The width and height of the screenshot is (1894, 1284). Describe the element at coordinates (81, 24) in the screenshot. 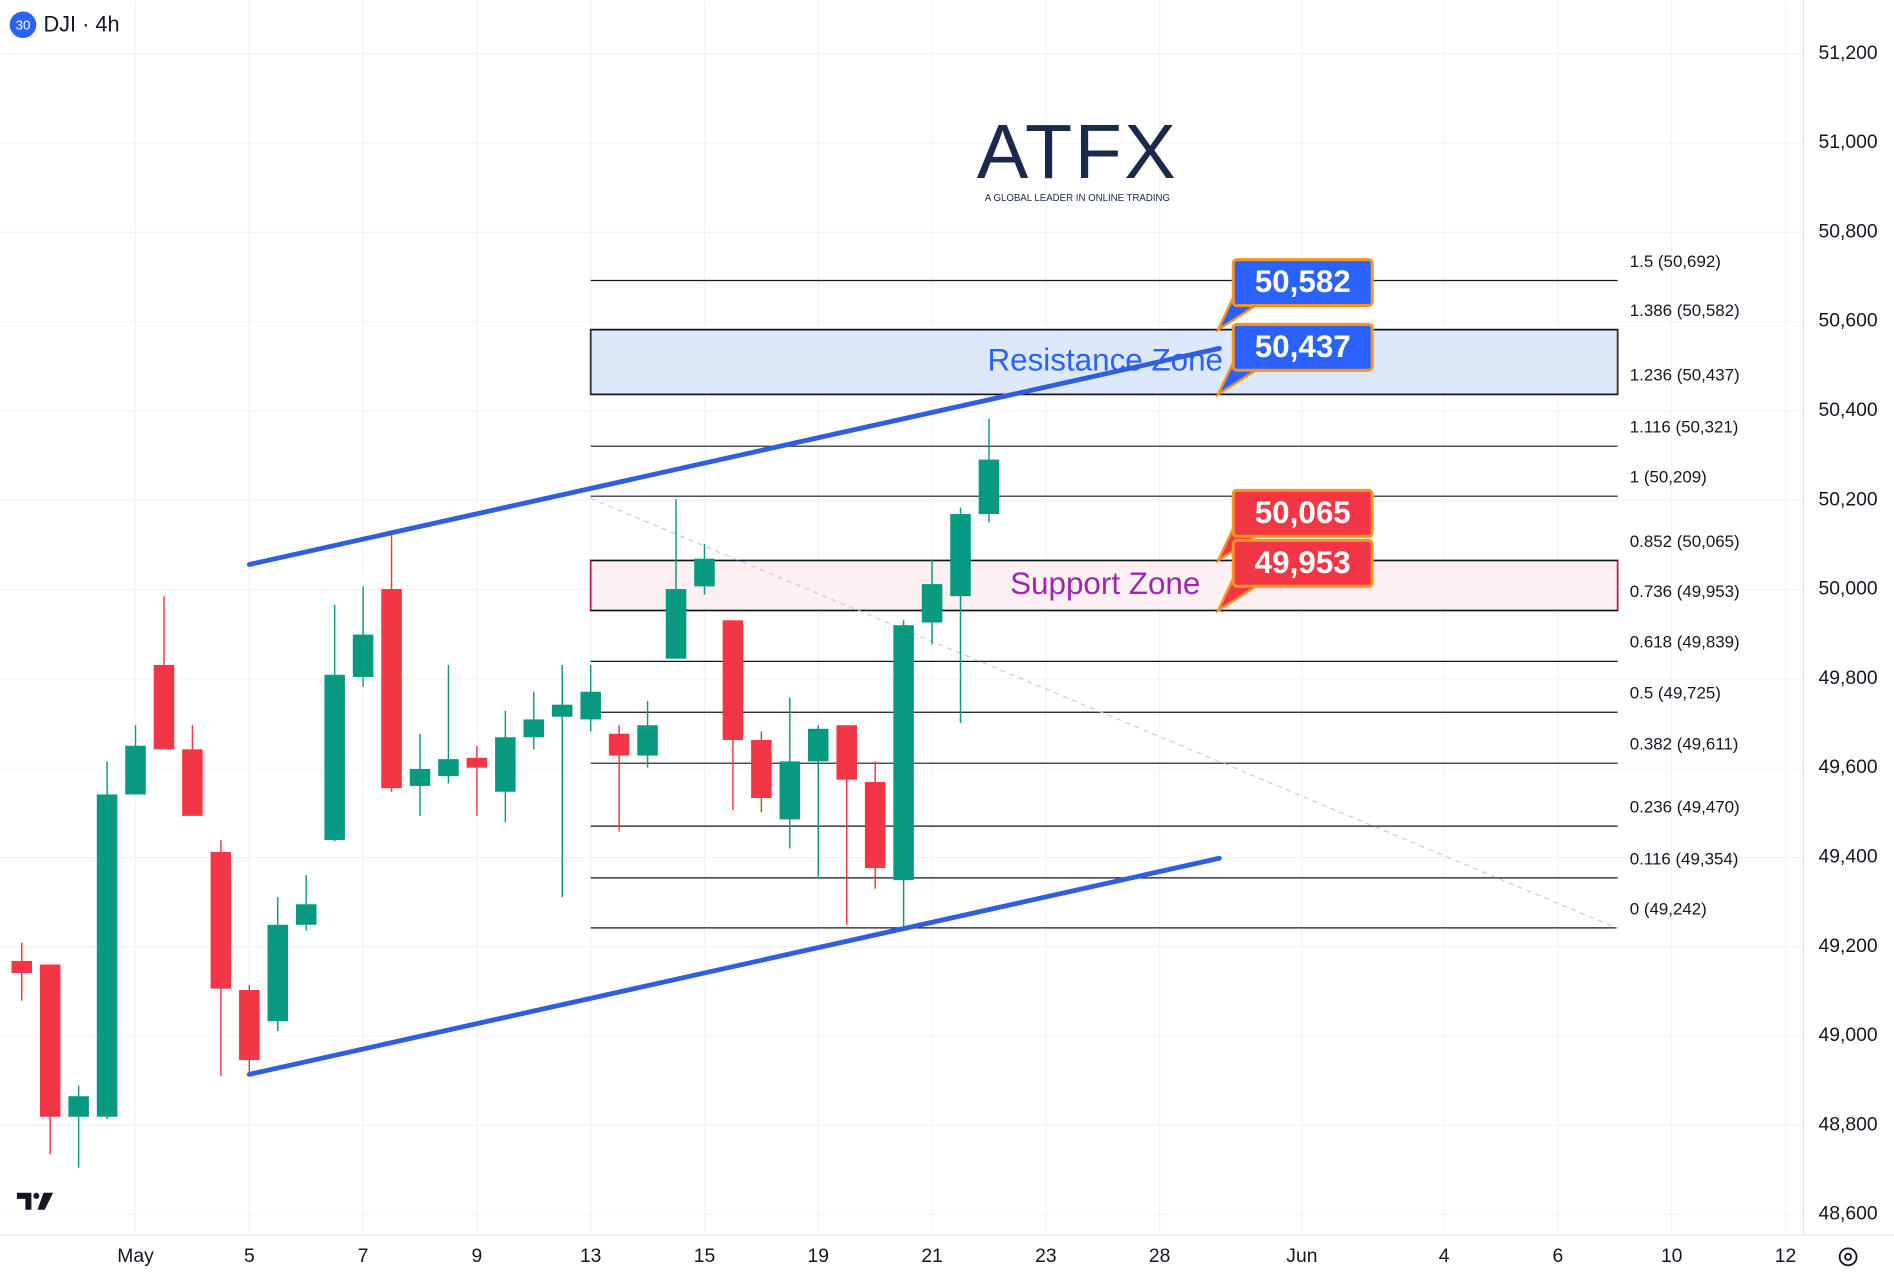

I see `chart-title: DJI · 4h` at that location.